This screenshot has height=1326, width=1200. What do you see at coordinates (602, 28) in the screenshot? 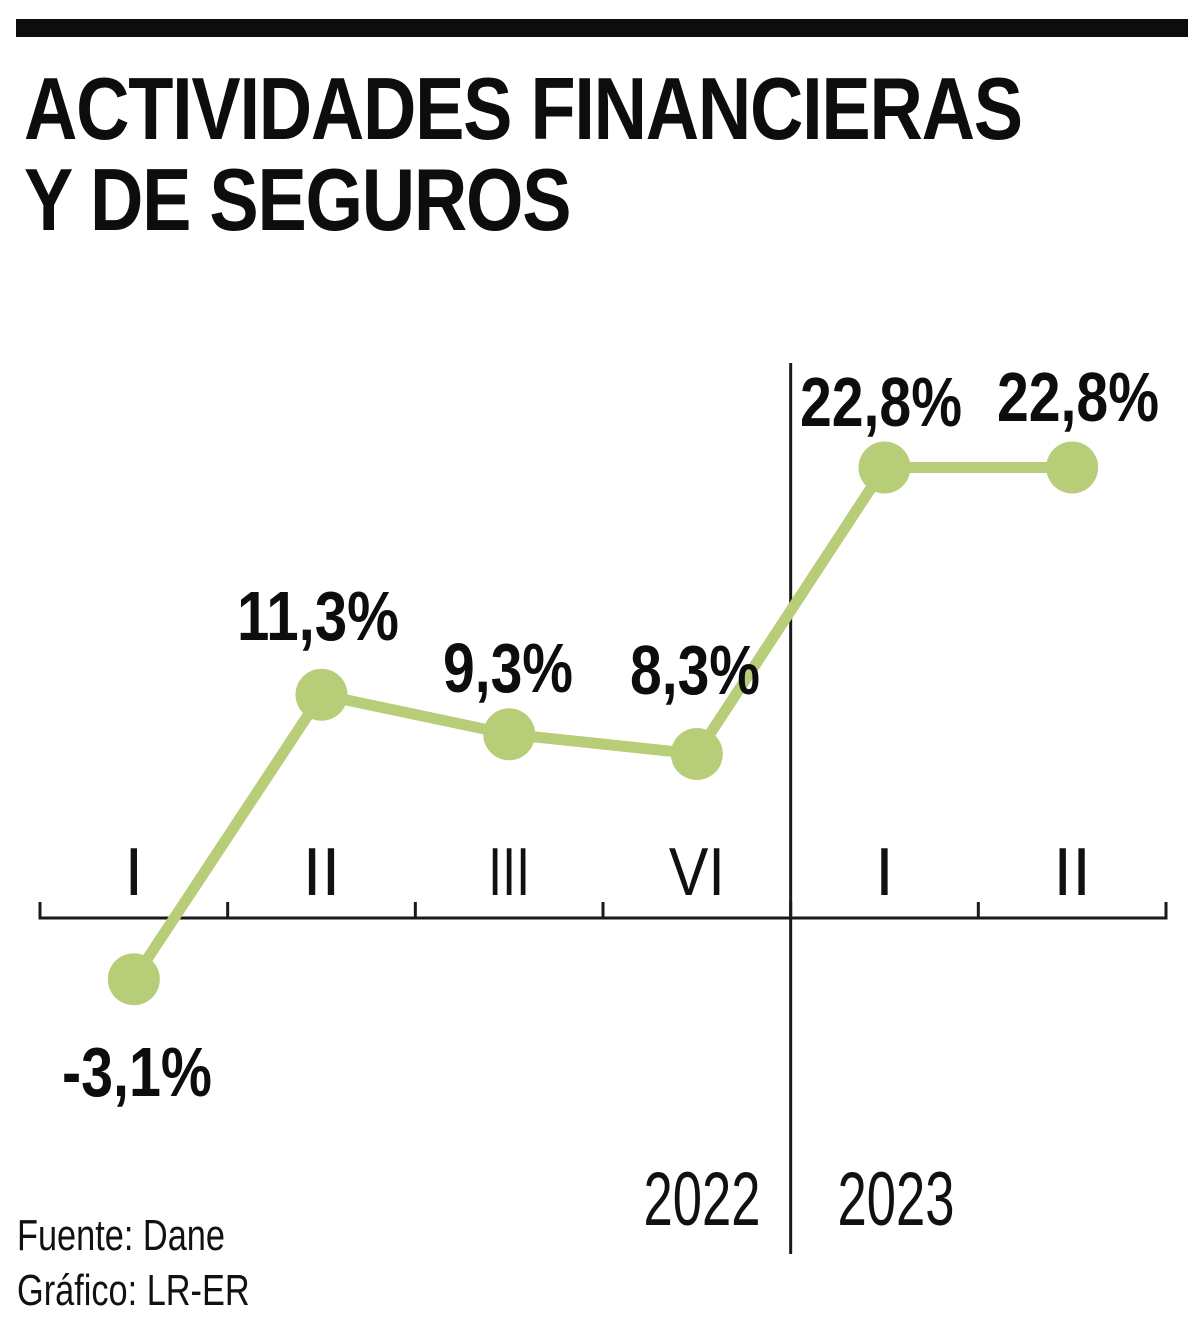
I see `top-accent-bar` at bounding box center [602, 28].